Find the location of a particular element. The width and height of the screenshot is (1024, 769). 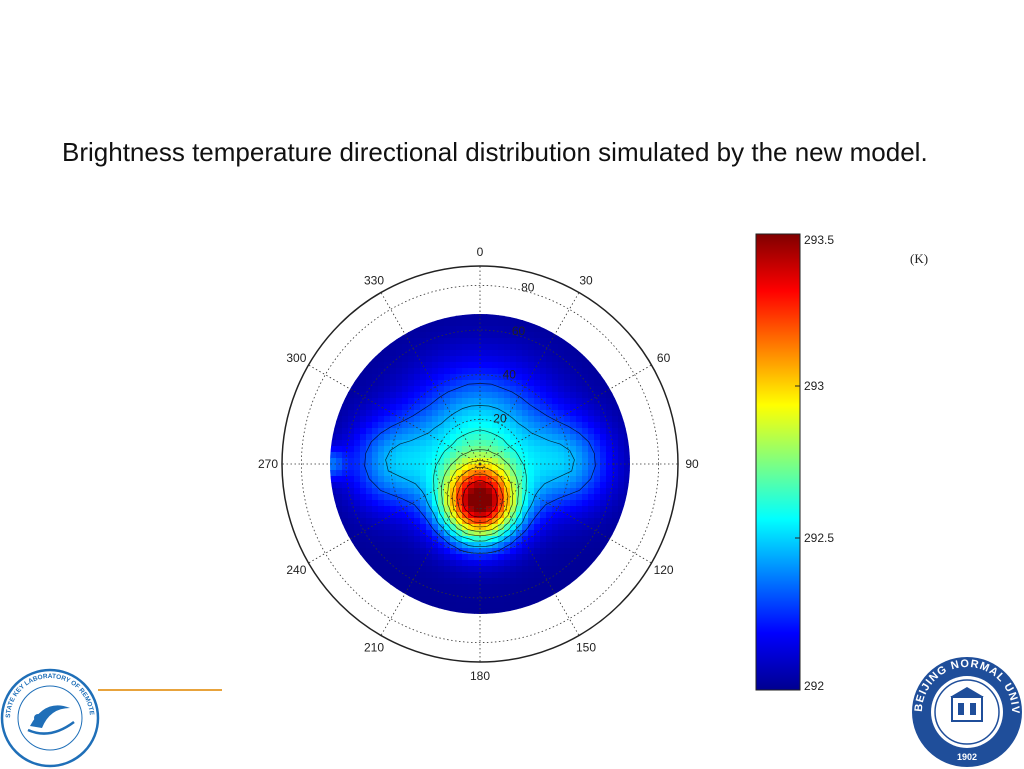

colorbar-unit-label: (K) is located at coordinates (919, 258).